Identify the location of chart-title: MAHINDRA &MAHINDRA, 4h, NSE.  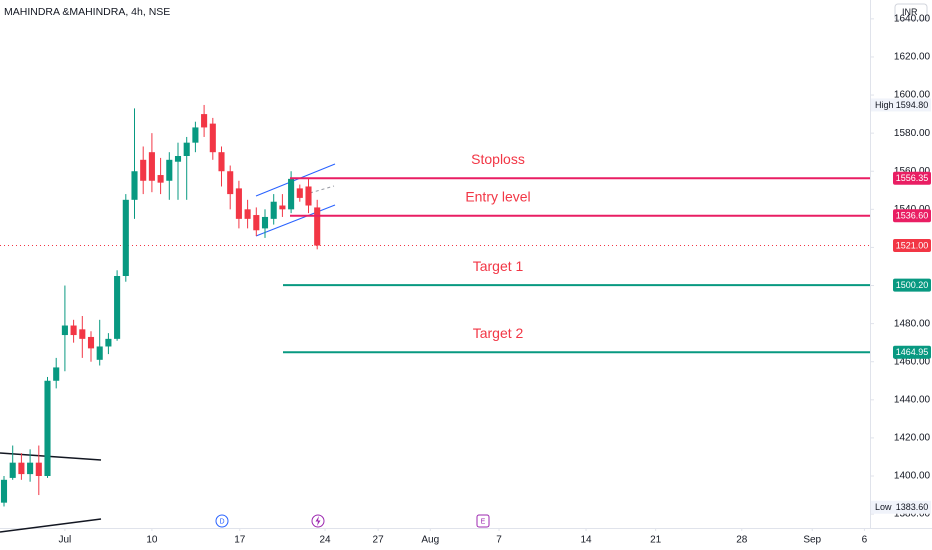
(87, 12).